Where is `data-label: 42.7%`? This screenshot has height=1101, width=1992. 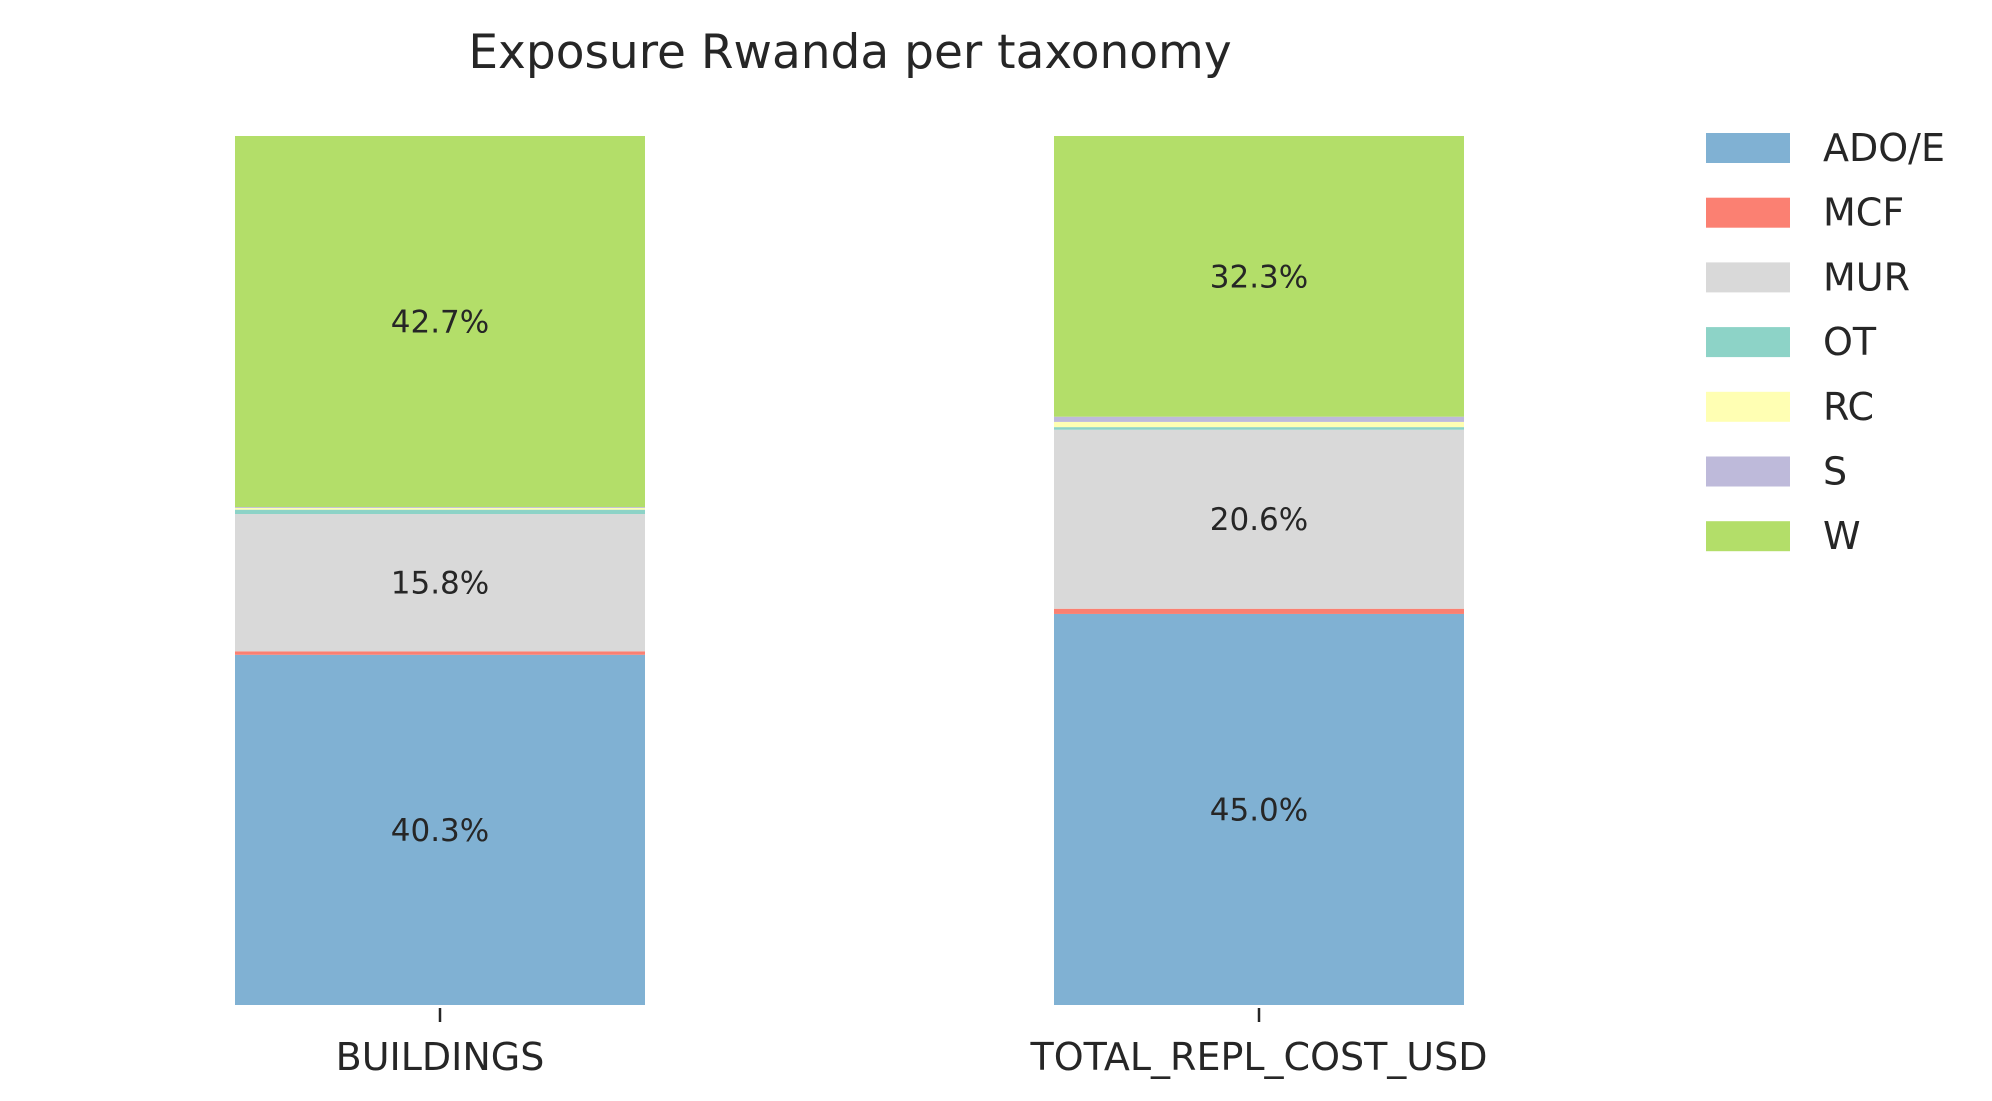 data-label: 42.7% is located at coordinates (440, 323).